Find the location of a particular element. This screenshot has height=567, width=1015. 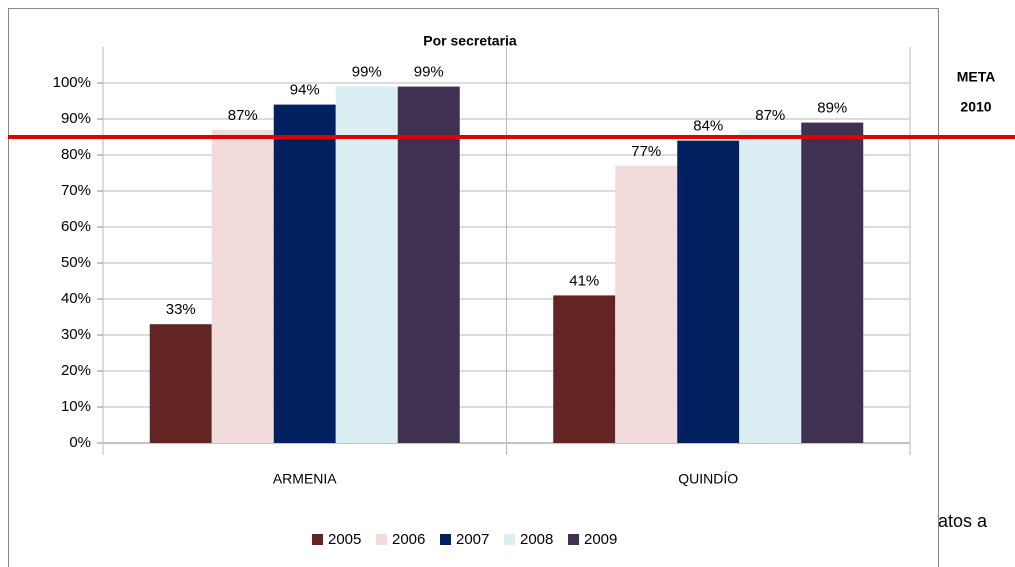

legend-label: 2005 is located at coordinates (344, 539).